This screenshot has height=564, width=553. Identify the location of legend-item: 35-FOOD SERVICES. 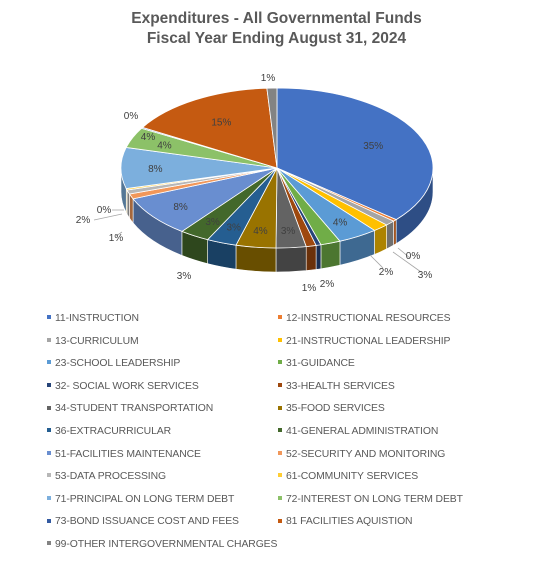
(331, 408).